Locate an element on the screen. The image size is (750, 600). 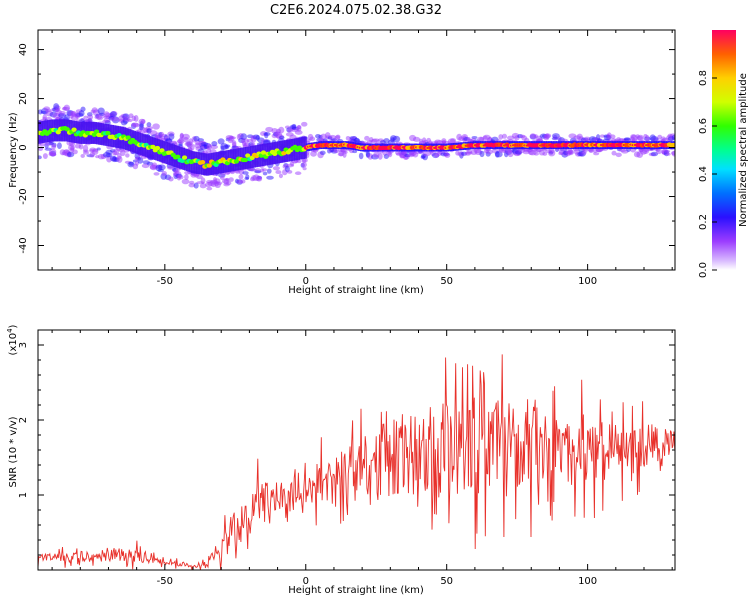
y-tick-label-snr: 3 is located at coordinates (23, 345).